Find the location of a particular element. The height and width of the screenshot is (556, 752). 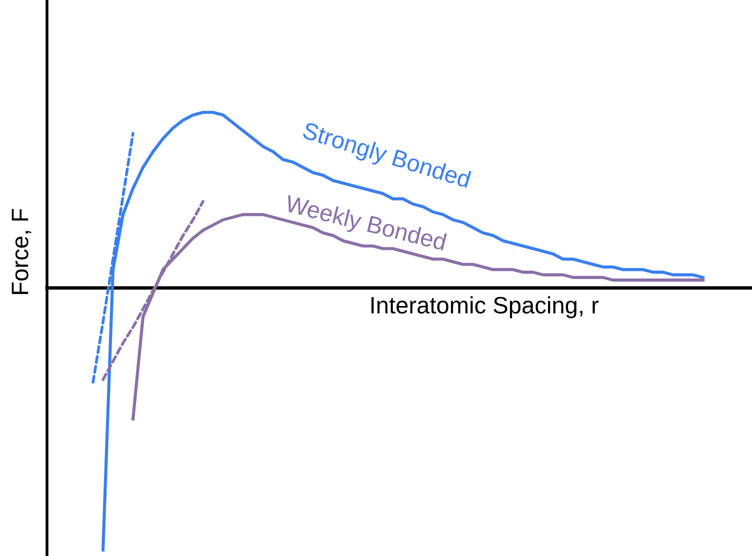

y-axis-title: Force, F is located at coordinates (22, 251).